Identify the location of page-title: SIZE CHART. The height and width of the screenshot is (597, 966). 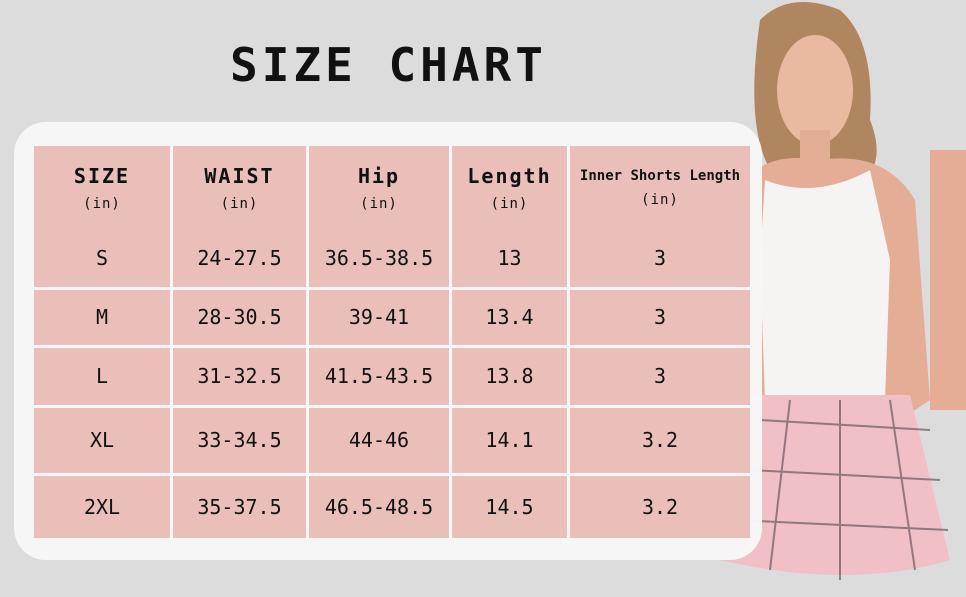
(388, 65).